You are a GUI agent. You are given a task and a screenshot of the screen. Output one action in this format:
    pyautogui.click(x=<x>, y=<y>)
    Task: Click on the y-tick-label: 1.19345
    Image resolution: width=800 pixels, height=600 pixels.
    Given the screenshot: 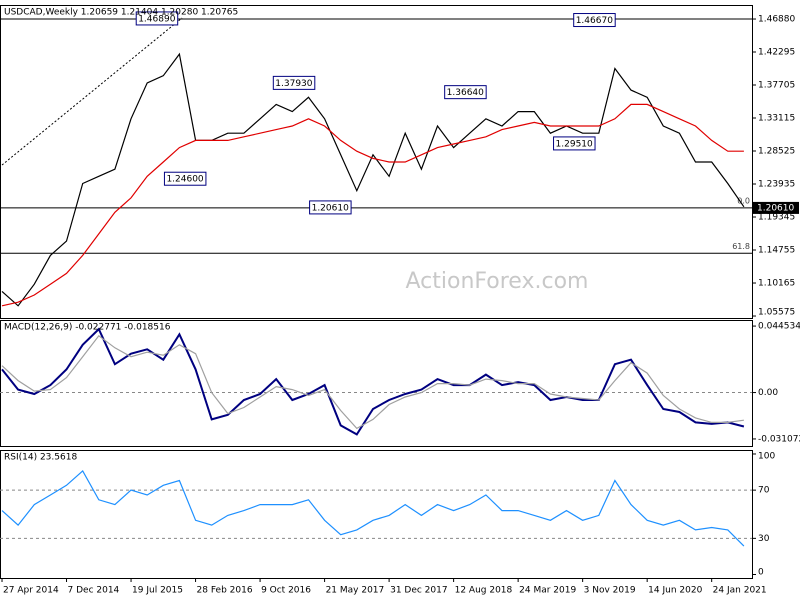 What is the action you would take?
    pyautogui.click(x=776, y=218)
    